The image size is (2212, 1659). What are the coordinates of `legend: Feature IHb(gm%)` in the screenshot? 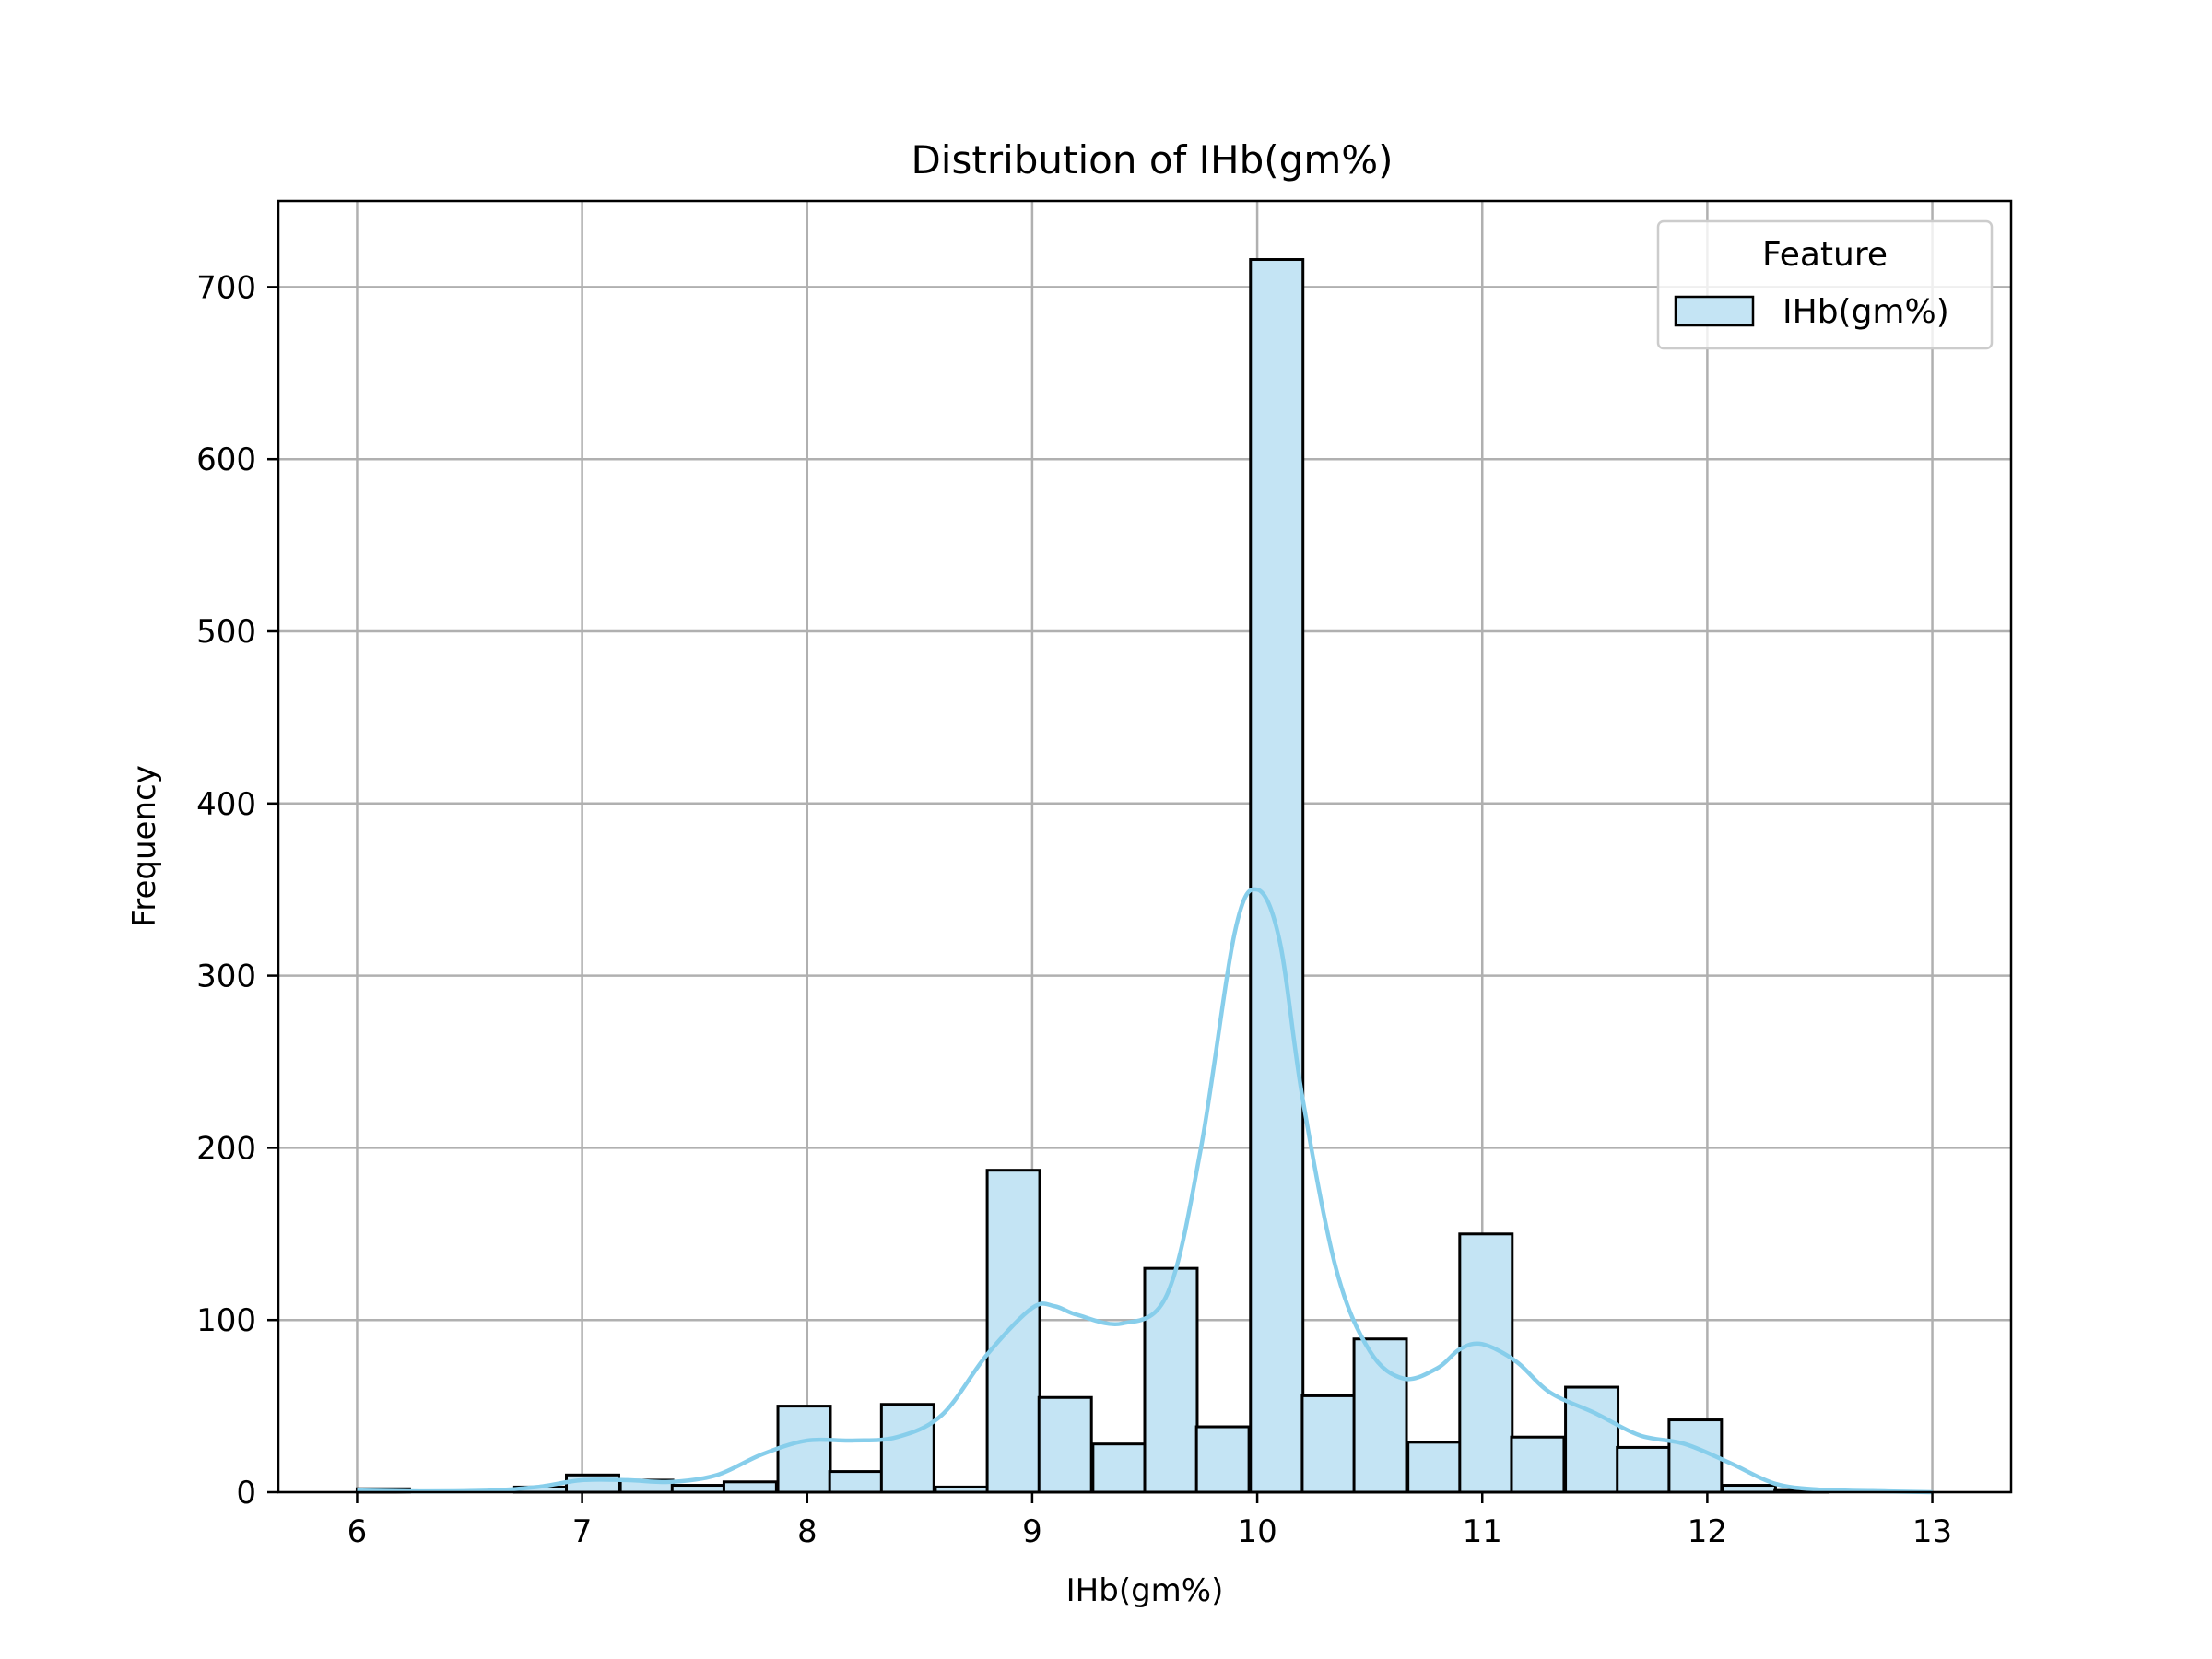 It's located at (1825, 284).